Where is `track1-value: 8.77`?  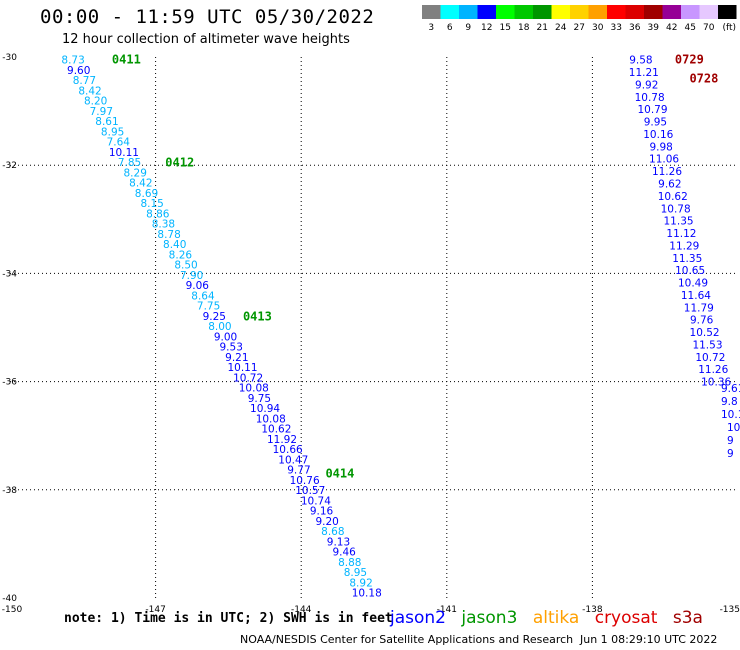
track1-value: 8.77 is located at coordinates (84, 81).